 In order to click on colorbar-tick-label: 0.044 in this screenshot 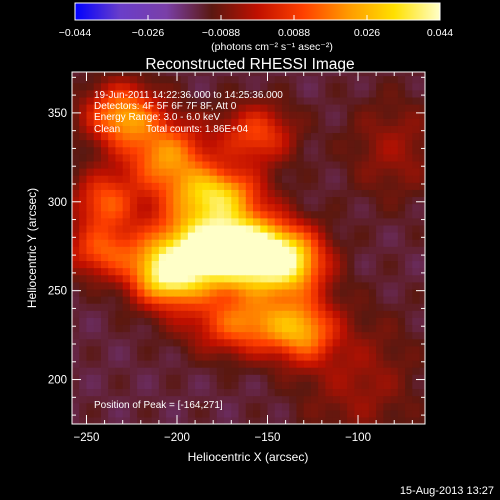, I will do `click(440, 33)`.